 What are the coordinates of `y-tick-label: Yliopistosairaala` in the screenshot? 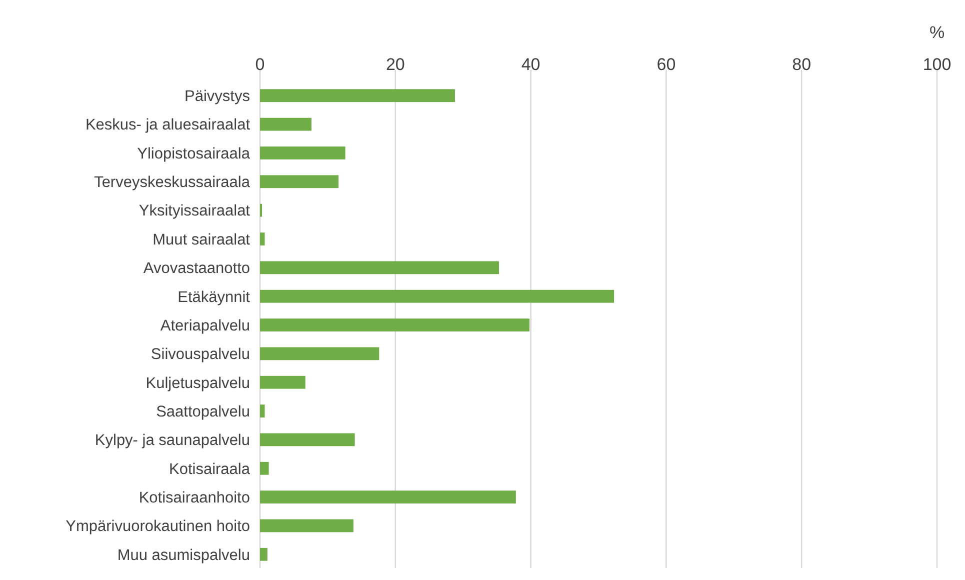 It's located at (193, 153).